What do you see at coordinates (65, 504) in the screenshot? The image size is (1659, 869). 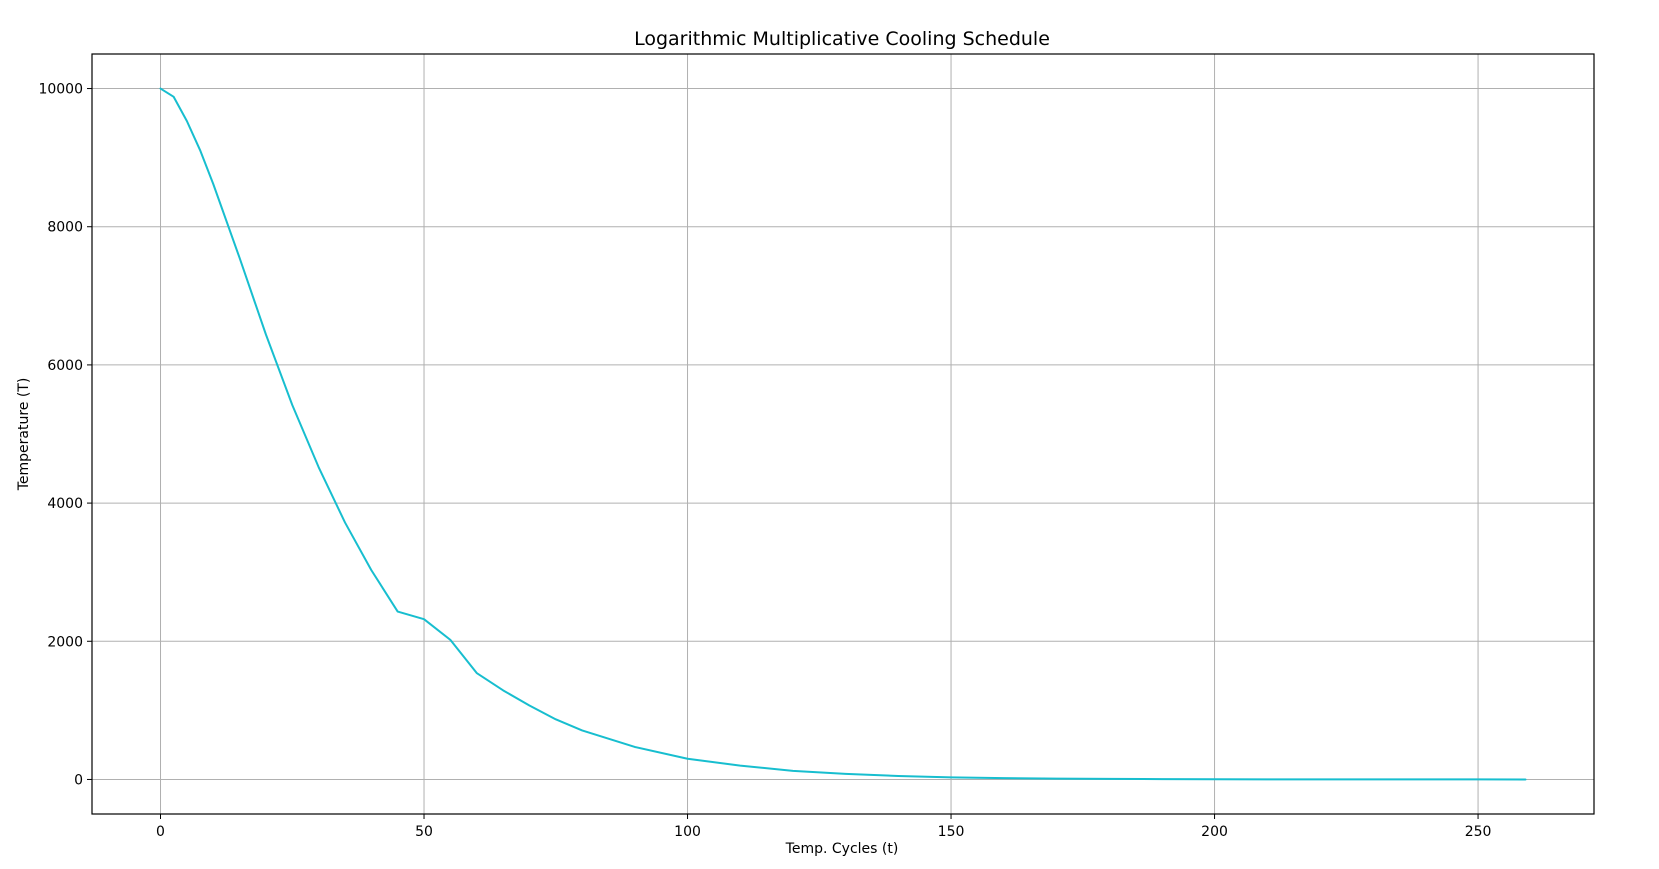 I see `y-tick-label: 4000` at bounding box center [65, 504].